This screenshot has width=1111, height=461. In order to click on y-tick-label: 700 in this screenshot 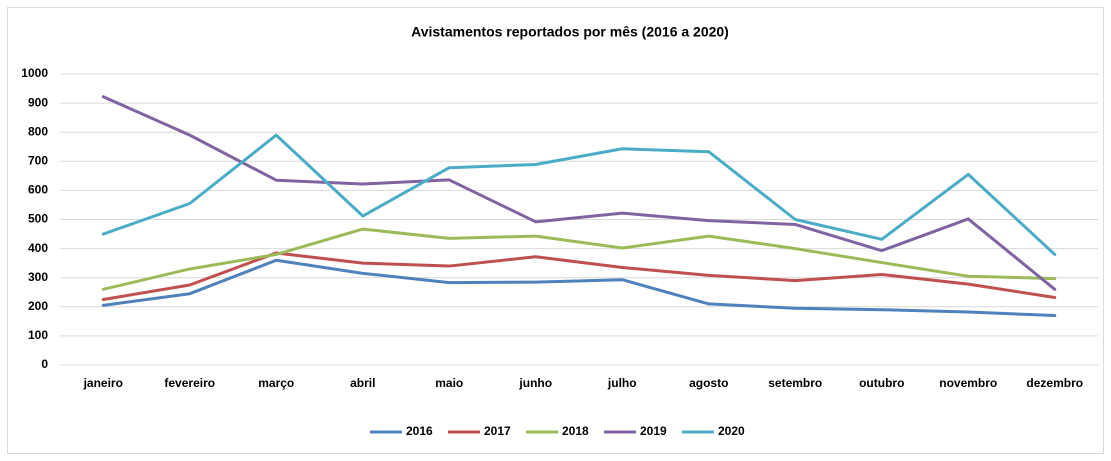, I will do `click(38, 160)`.